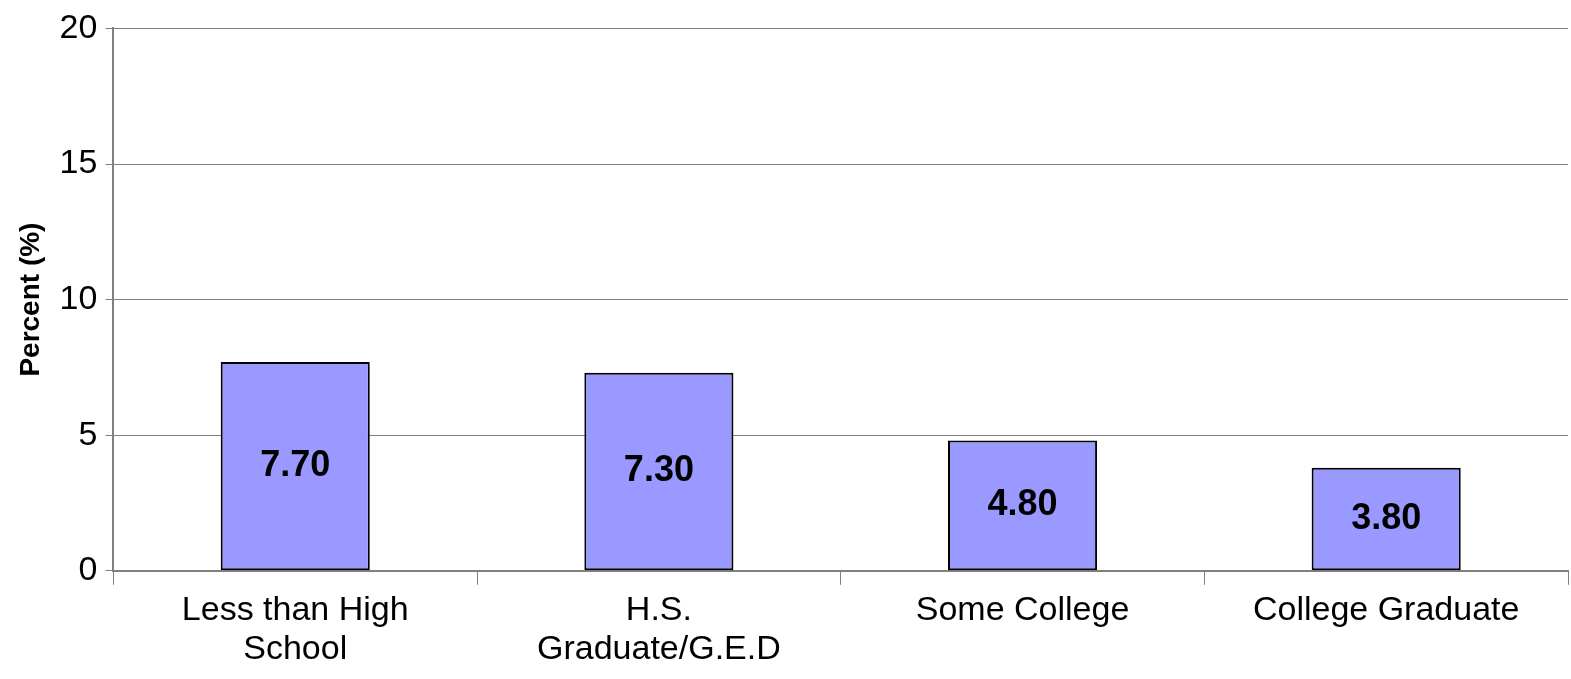  What do you see at coordinates (88, 432) in the screenshot?
I see `y-tick-label: 5` at bounding box center [88, 432].